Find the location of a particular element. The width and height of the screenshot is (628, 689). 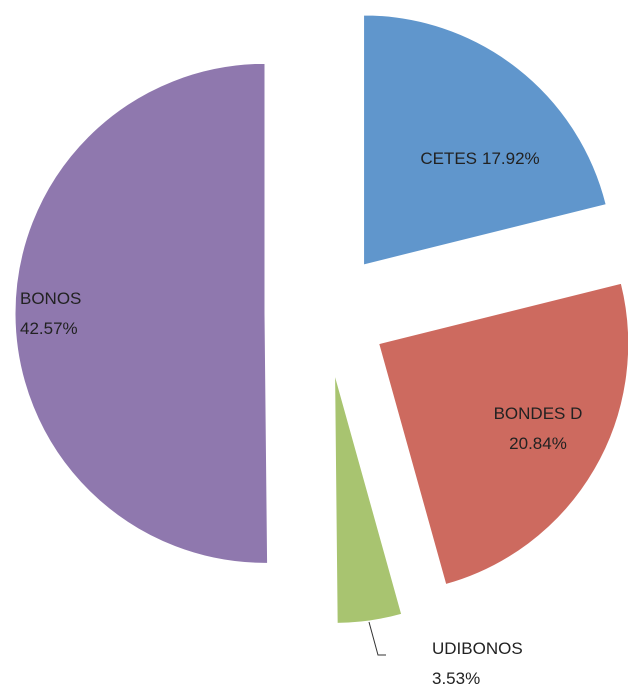

slice-label: CETES 17.92% is located at coordinates (479, 158).